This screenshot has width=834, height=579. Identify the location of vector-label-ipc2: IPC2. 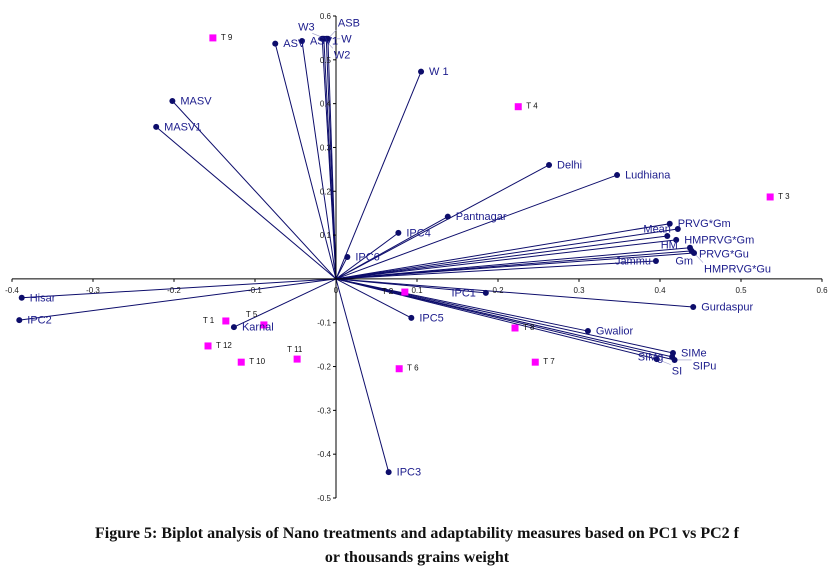
(39, 321).